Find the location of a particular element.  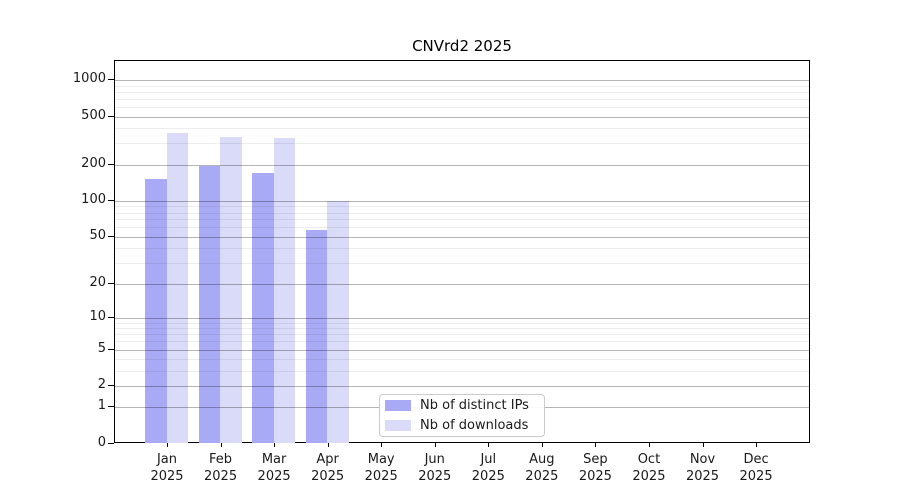

x-tick-year-jul: 2025 is located at coordinates (488, 476).